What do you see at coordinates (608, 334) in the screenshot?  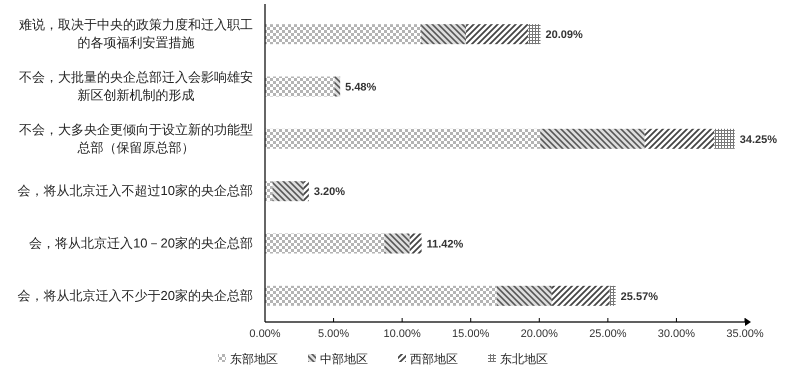 I see `x-tick-label: 25.00%` at bounding box center [608, 334].